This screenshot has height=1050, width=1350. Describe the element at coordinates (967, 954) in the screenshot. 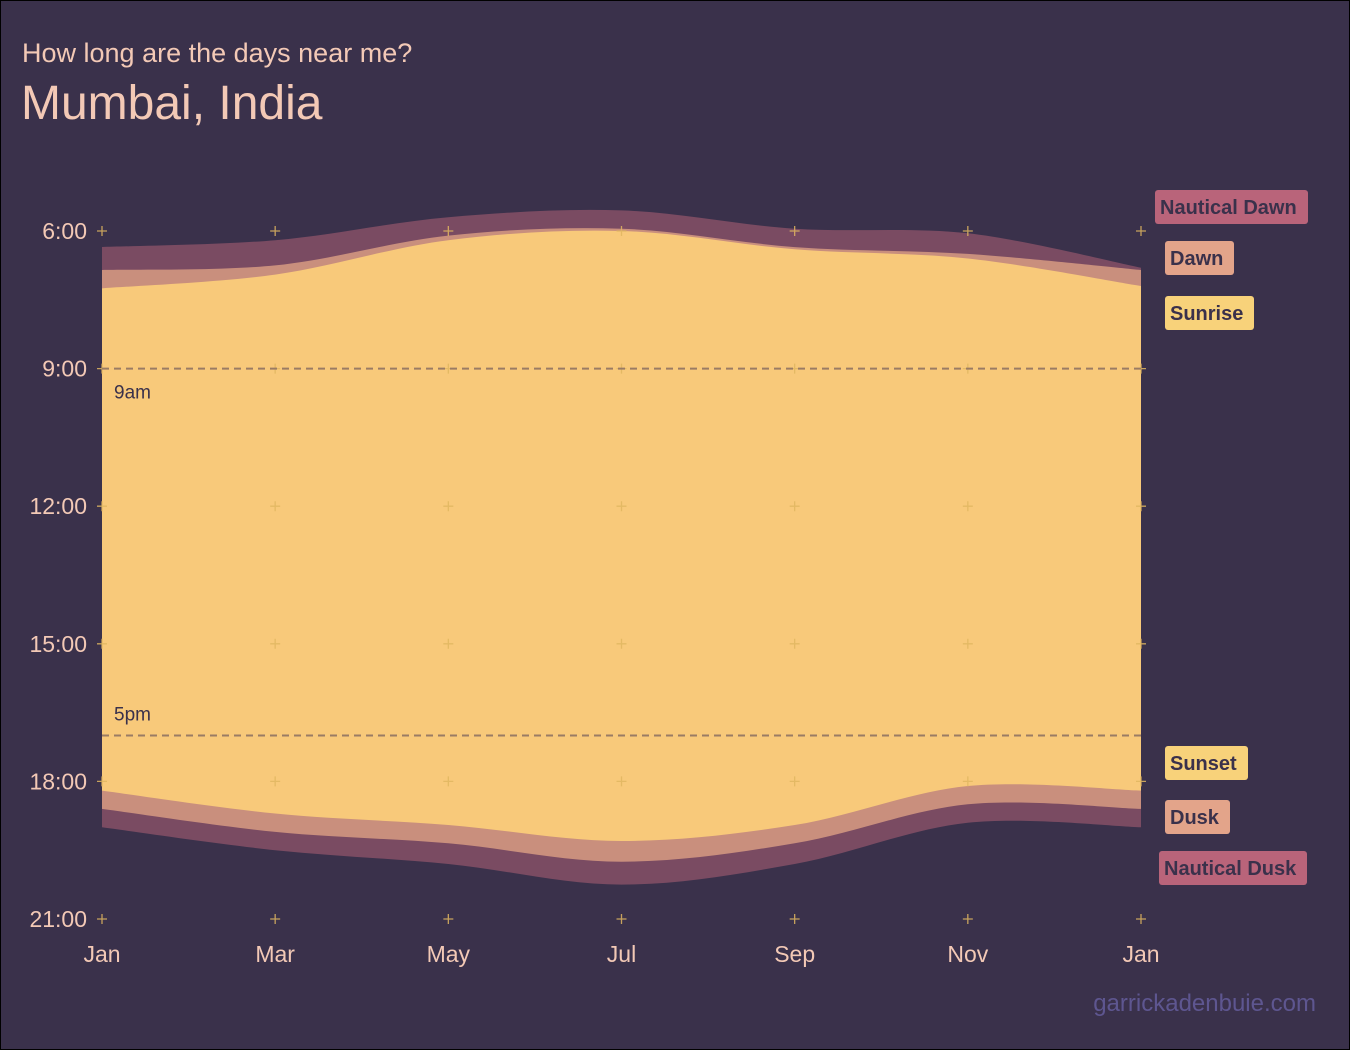

I see `x-tick-label: Nov` at that location.